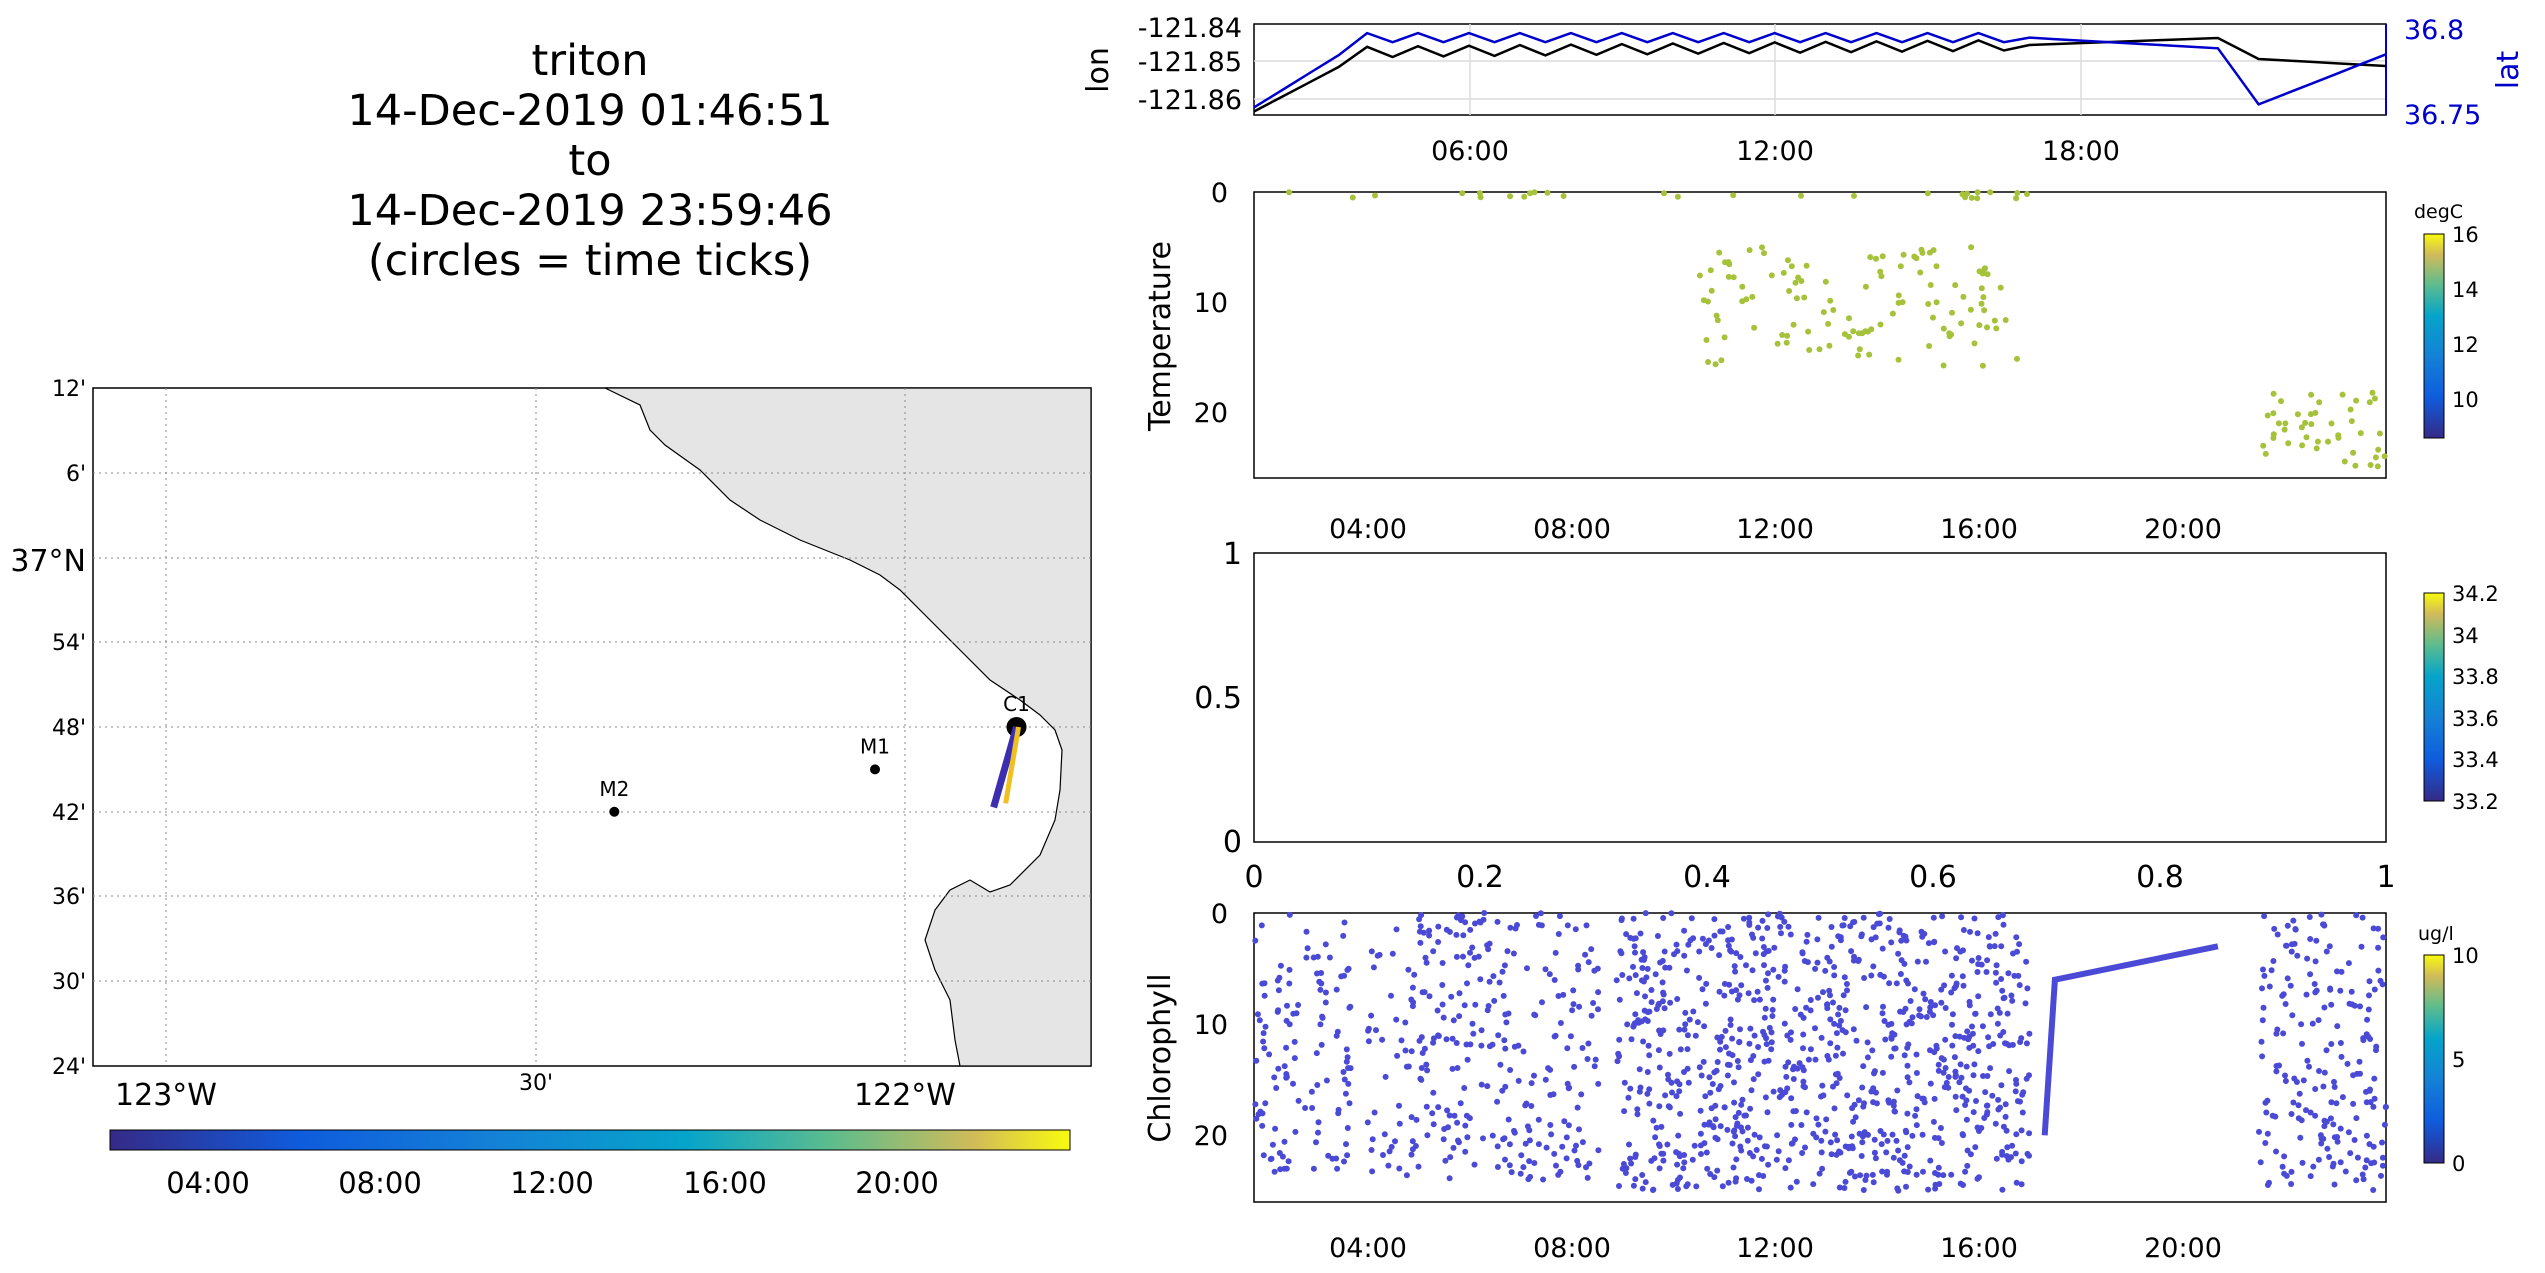 The image size is (2545, 1273). What do you see at coordinates (1775, 151) in the screenshot?
I see `lonlat-x-ticks: 06:00 12:00 18:00` at bounding box center [1775, 151].